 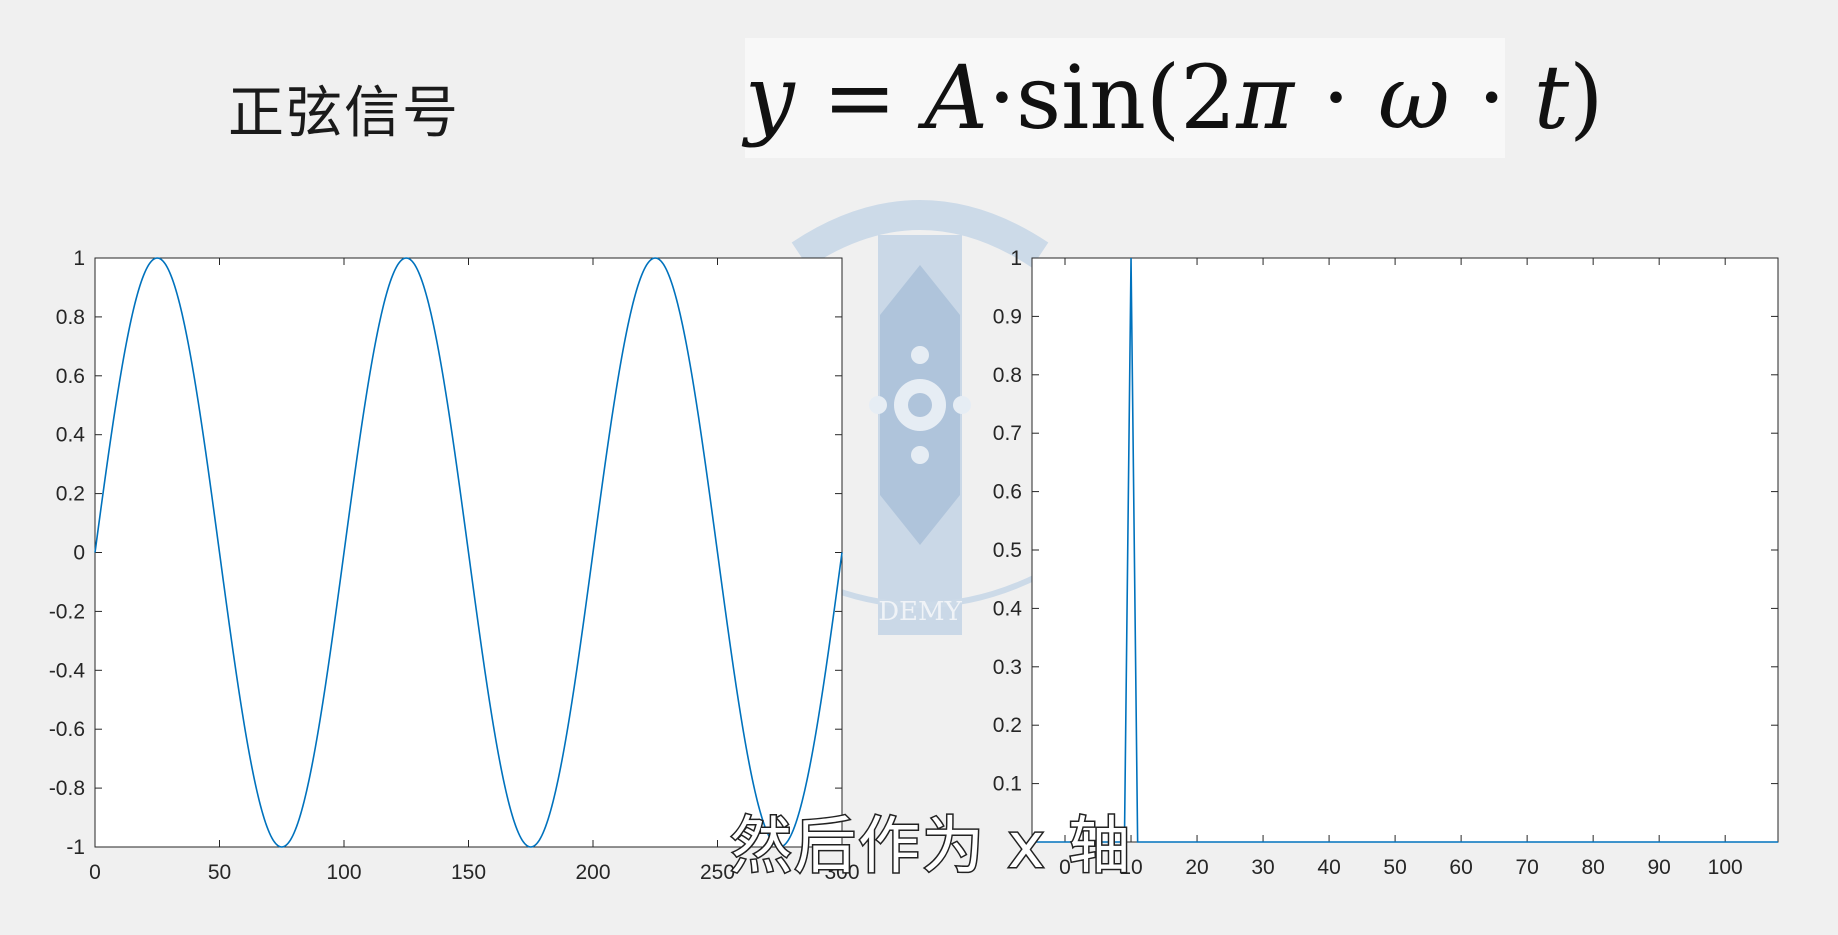 I want to click on x-tick-label: 10, so click(x=1130, y=867).